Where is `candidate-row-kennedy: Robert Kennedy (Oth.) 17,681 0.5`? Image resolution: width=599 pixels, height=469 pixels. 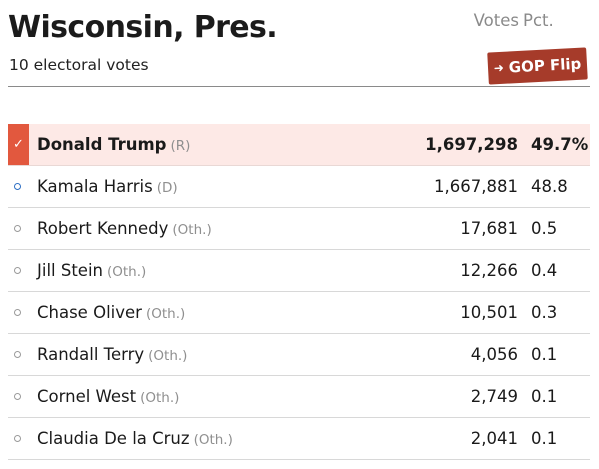 candidate-row-kennedy: Robert Kennedy (Oth.) 17,681 0.5 is located at coordinates (299, 229).